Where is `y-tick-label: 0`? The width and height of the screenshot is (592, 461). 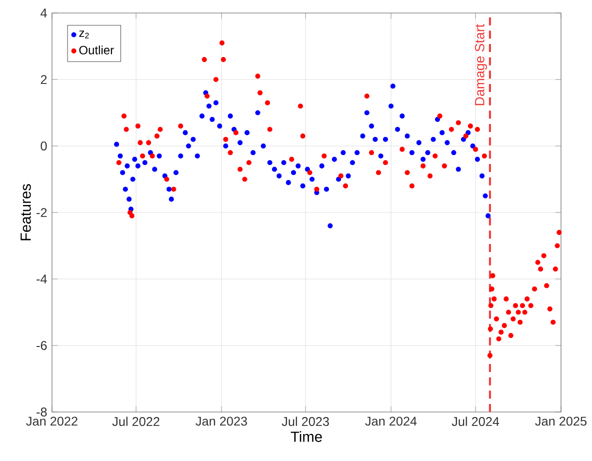 y-tick-label: 0 is located at coordinates (43, 146).